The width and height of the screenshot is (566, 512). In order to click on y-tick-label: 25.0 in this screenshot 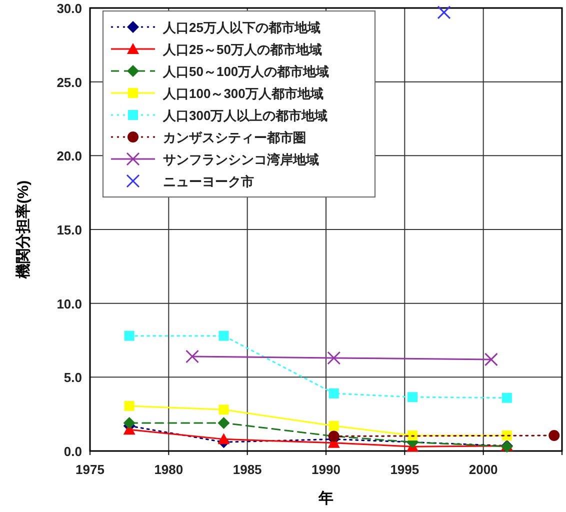, I will do `click(69, 82)`.